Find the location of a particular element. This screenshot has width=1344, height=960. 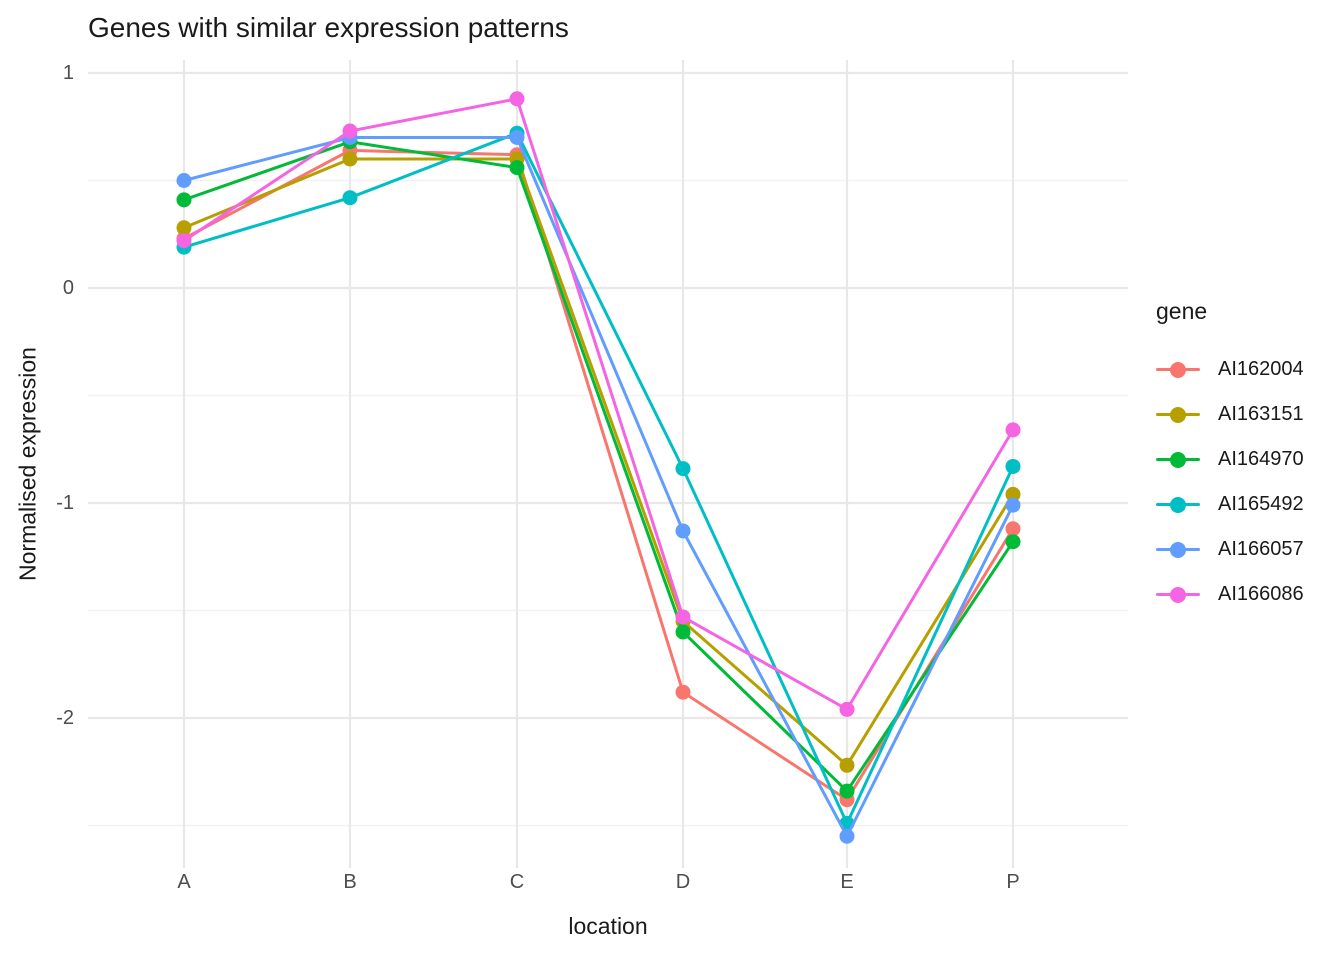

data-point-AI166086-D is located at coordinates (683, 617).